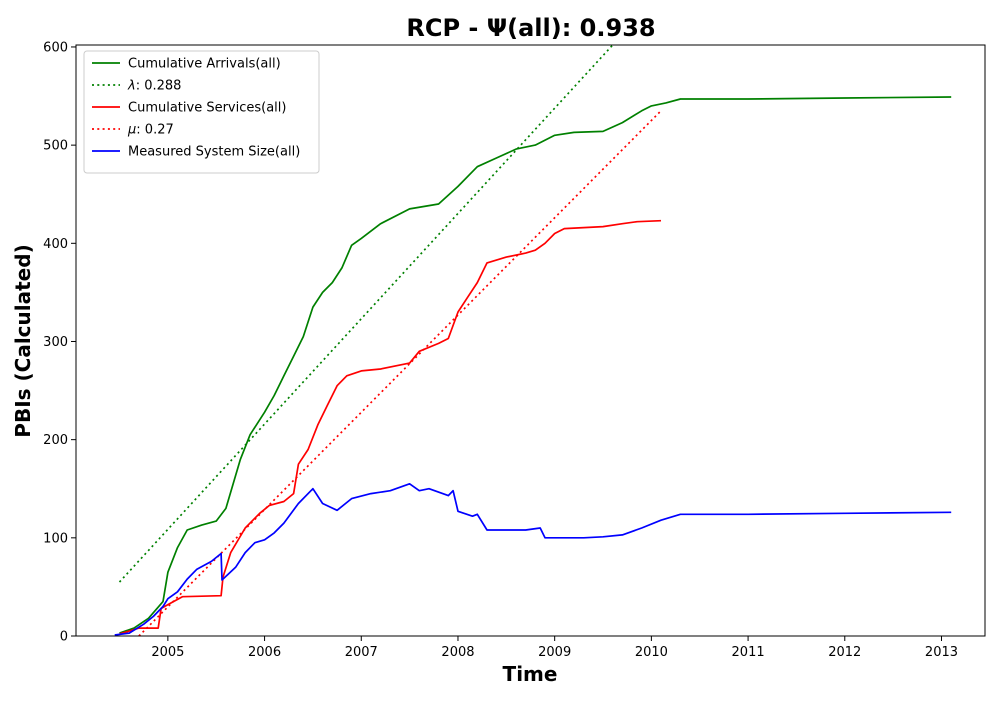 The height and width of the screenshot is (704, 1000). What do you see at coordinates (55, 146) in the screenshot?
I see `y-tick-label: 500` at bounding box center [55, 146].